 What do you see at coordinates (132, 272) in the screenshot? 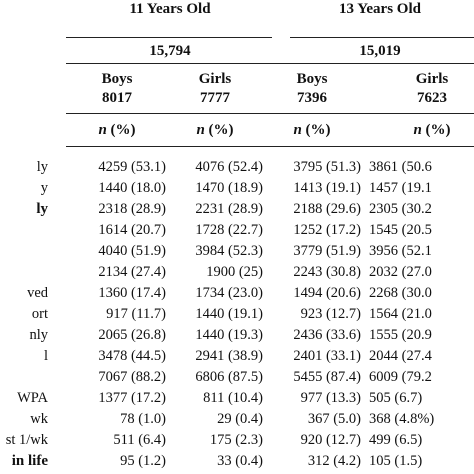
I see `cell: 2134 (27.4)` at bounding box center [132, 272].